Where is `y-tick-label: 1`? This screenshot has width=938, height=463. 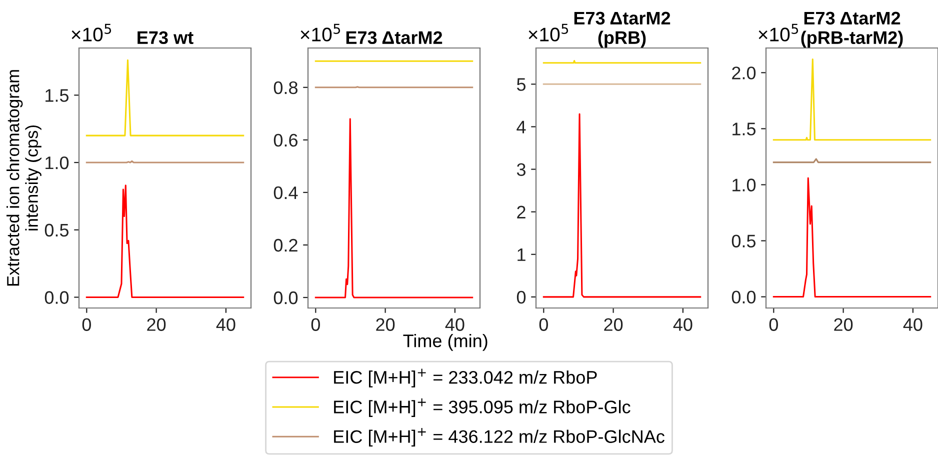
y-tick-label: 1 is located at coordinates (522, 254).